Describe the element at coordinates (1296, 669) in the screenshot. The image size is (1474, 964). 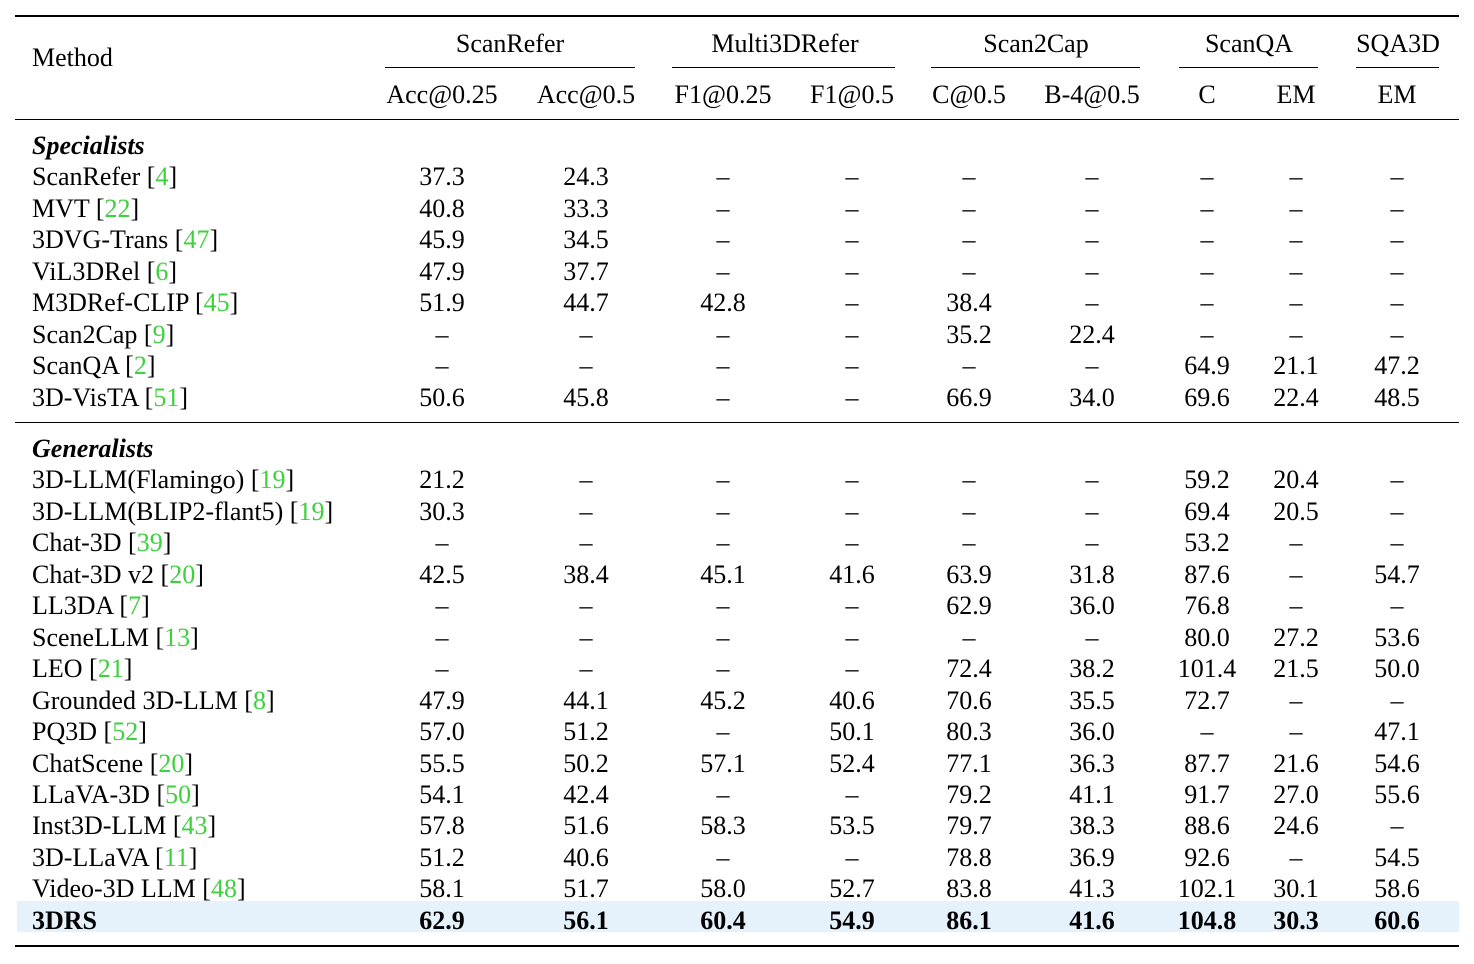
I see `value-cell: 21.5` at that location.